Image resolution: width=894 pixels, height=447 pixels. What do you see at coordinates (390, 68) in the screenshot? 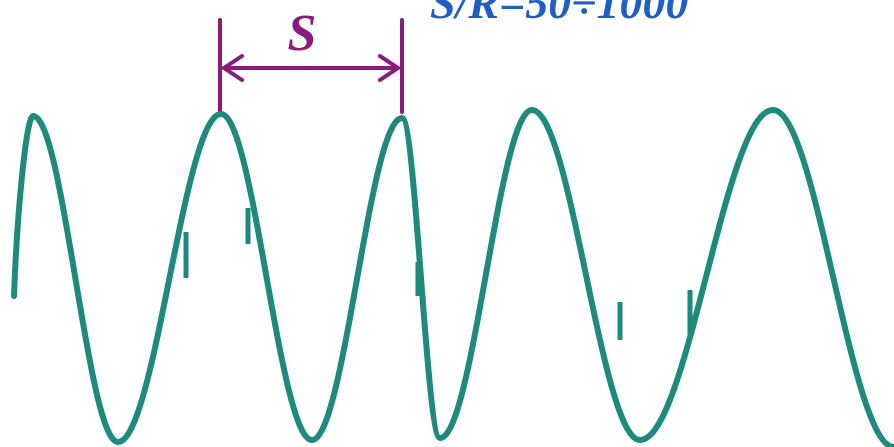
I see `dimension-arrowhead-right` at bounding box center [390, 68].